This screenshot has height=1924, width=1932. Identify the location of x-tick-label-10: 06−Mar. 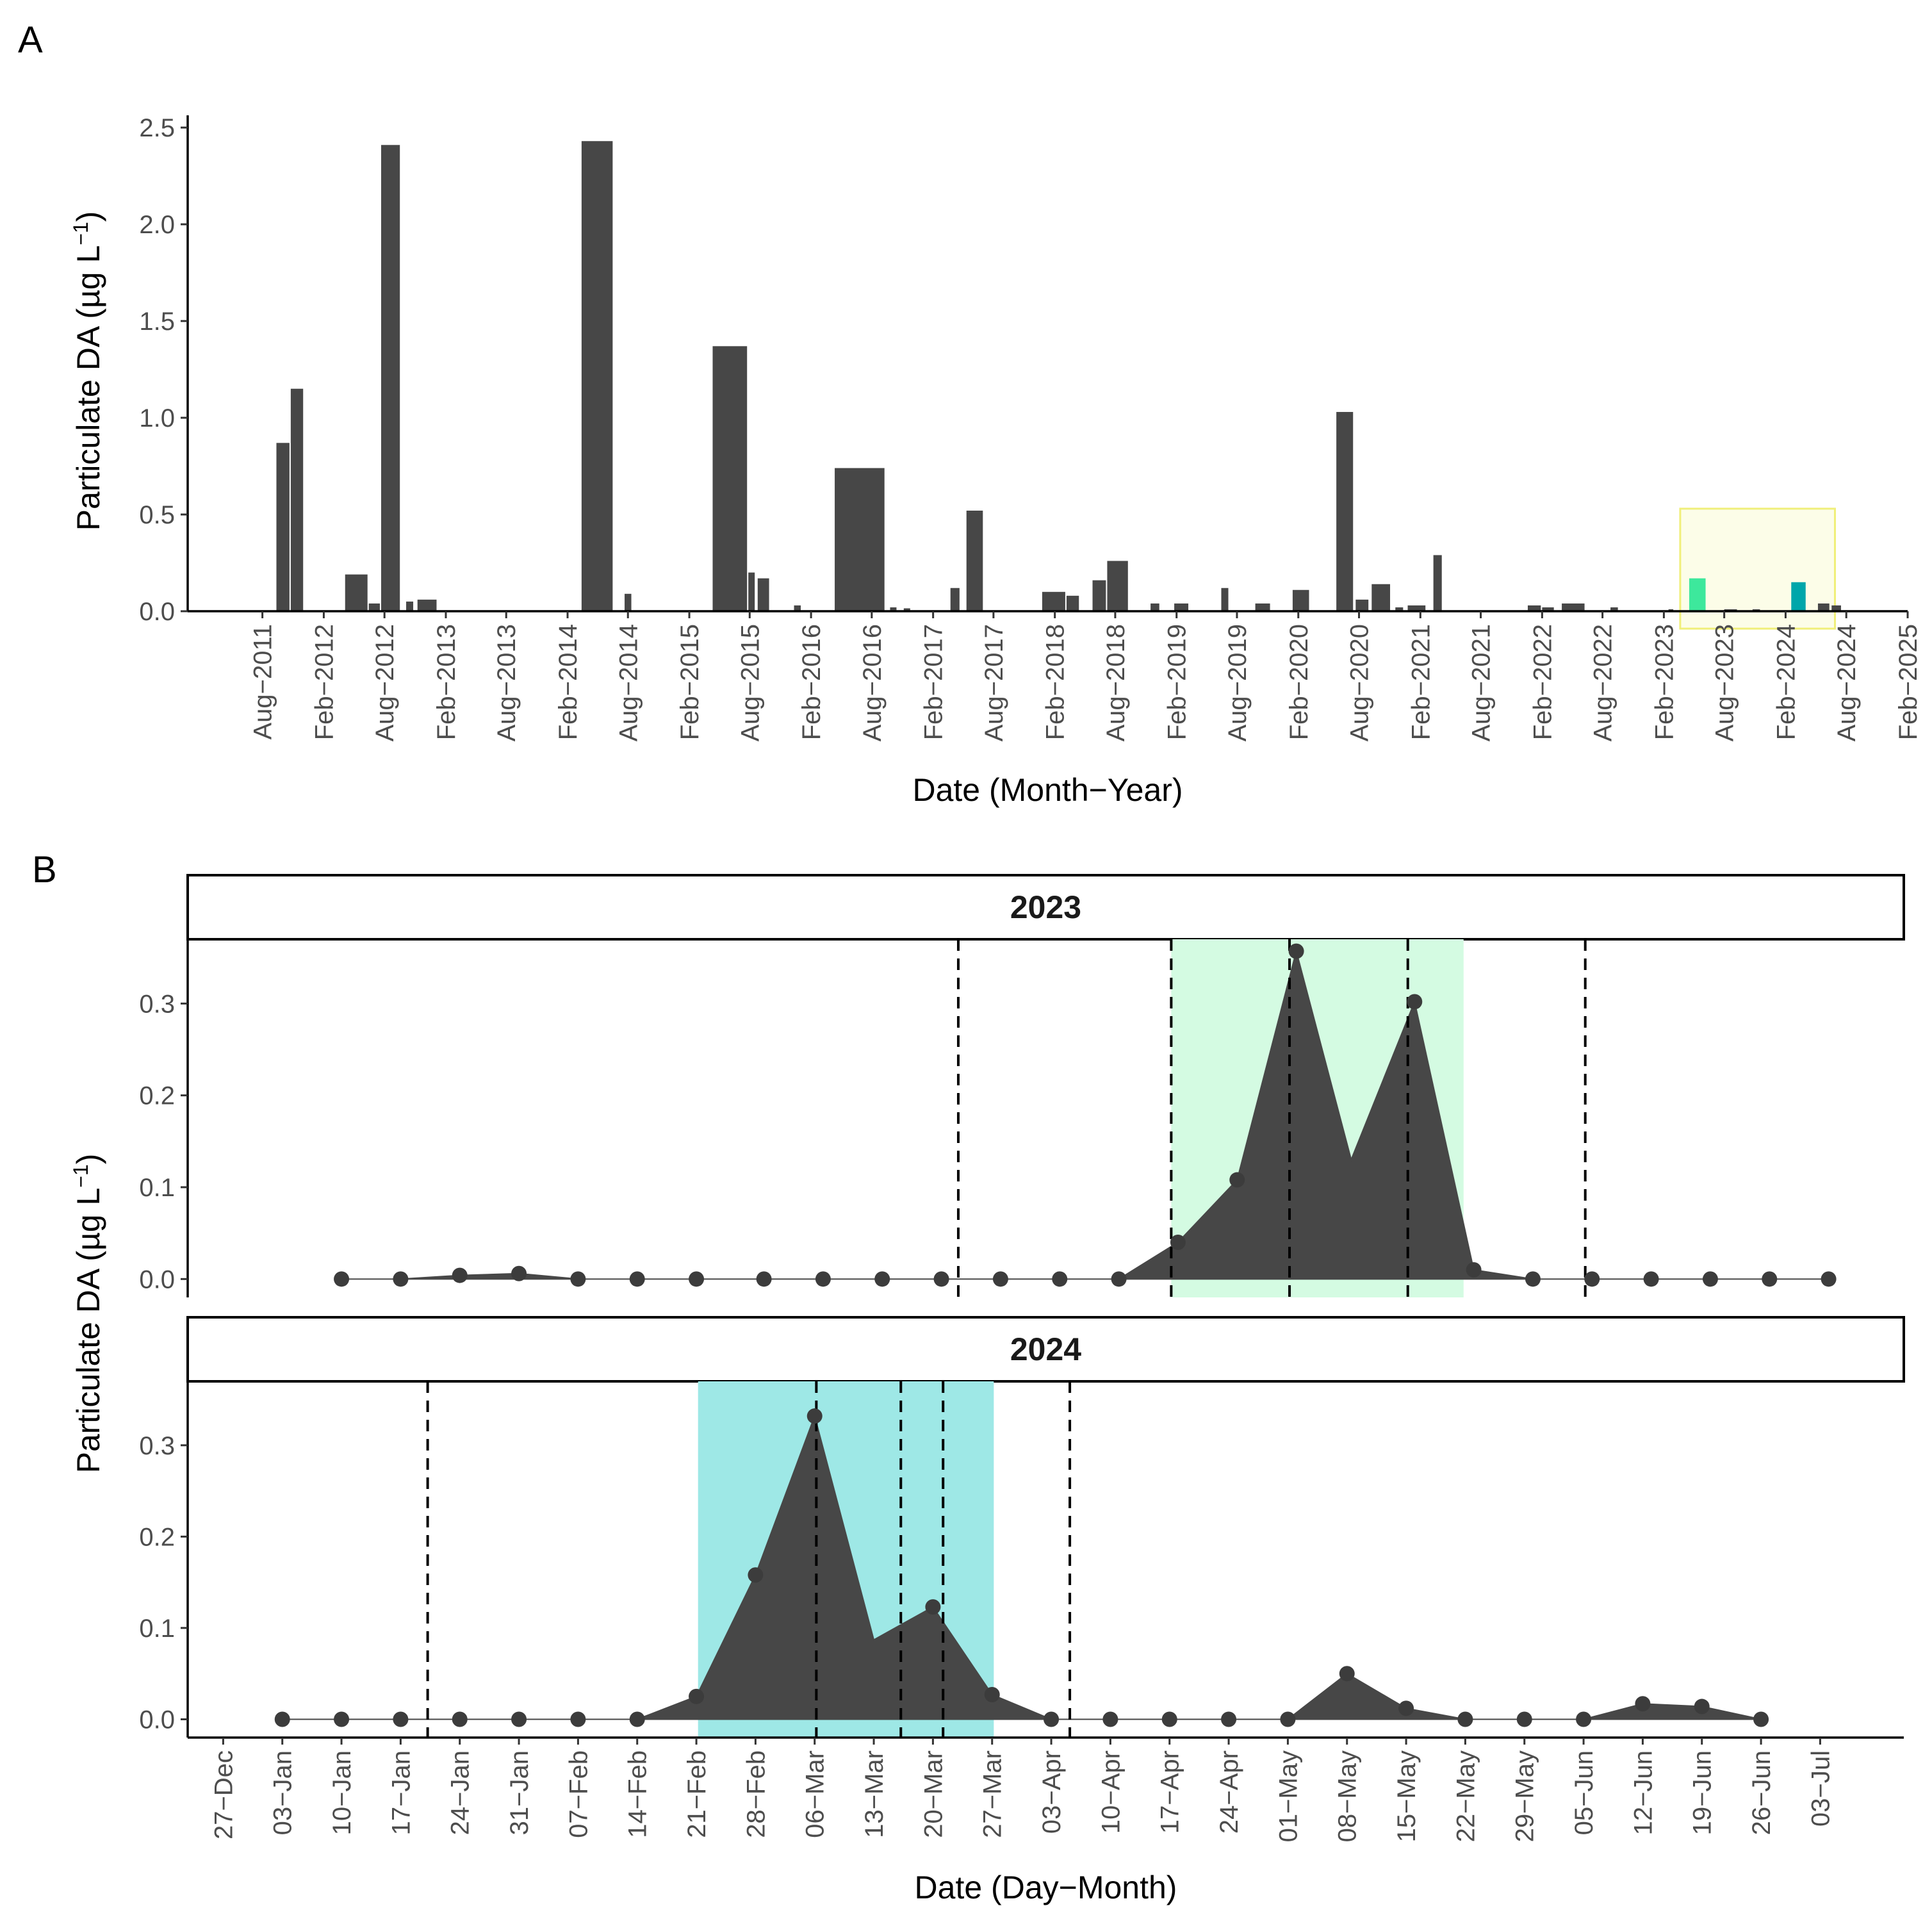
(815, 1794).